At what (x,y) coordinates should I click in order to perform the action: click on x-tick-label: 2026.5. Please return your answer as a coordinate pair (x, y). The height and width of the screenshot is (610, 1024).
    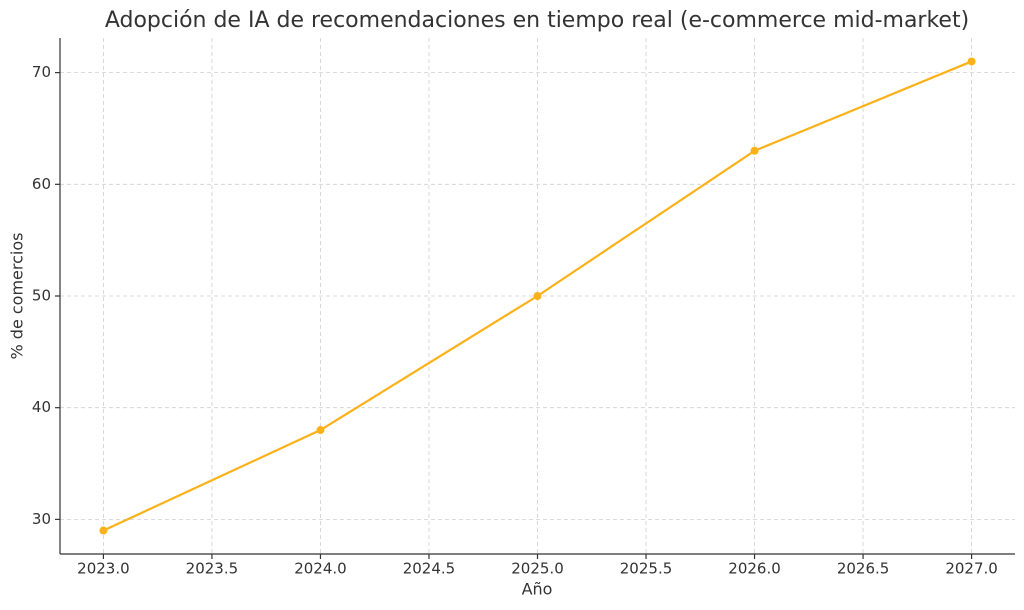
    Looking at the image, I should click on (863, 569).